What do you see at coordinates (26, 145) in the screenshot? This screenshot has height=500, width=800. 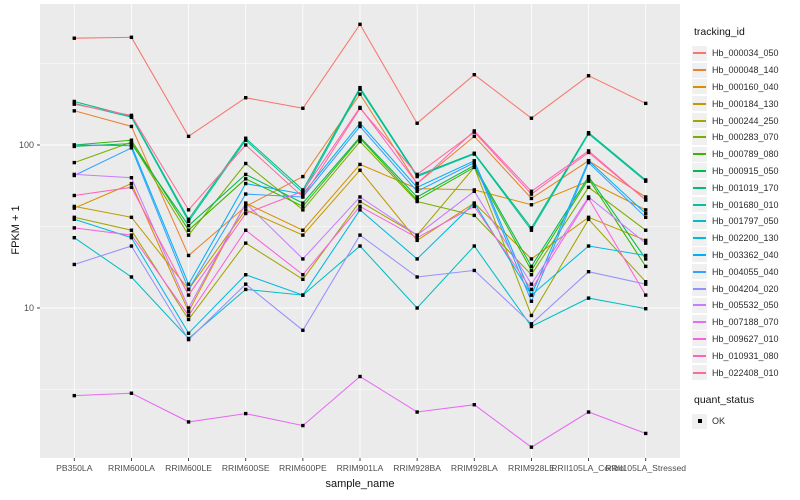 I see `y-tick-label: 100` at bounding box center [26, 145].